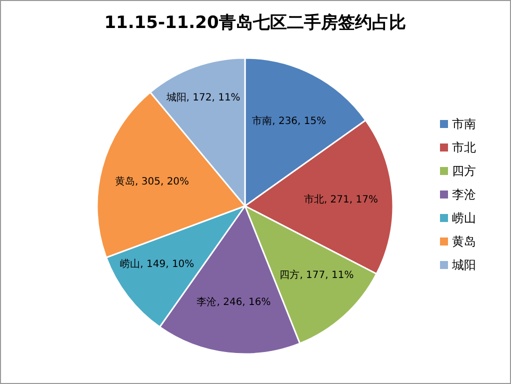  What do you see at coordinates (233, 302) in the screenshot?
I see `data-label: 李沧, 246, 16%` at bounding box center [233, 302].